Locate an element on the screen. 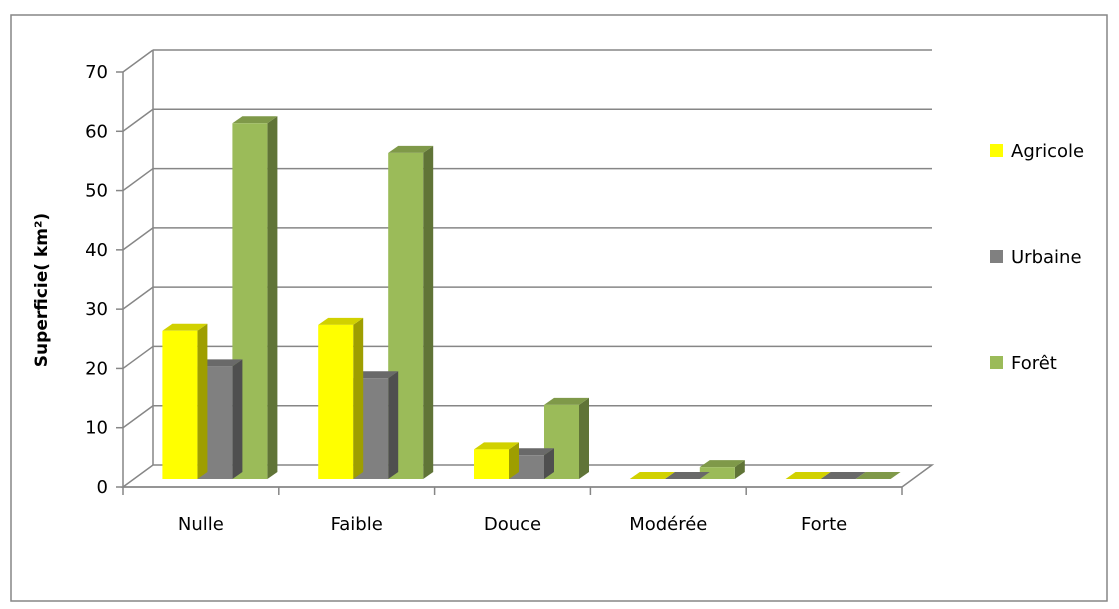 Image resolution: width=1119 pixels, height=609 pixels. y-tick-label: 60 is located at coordinates (96, 131).